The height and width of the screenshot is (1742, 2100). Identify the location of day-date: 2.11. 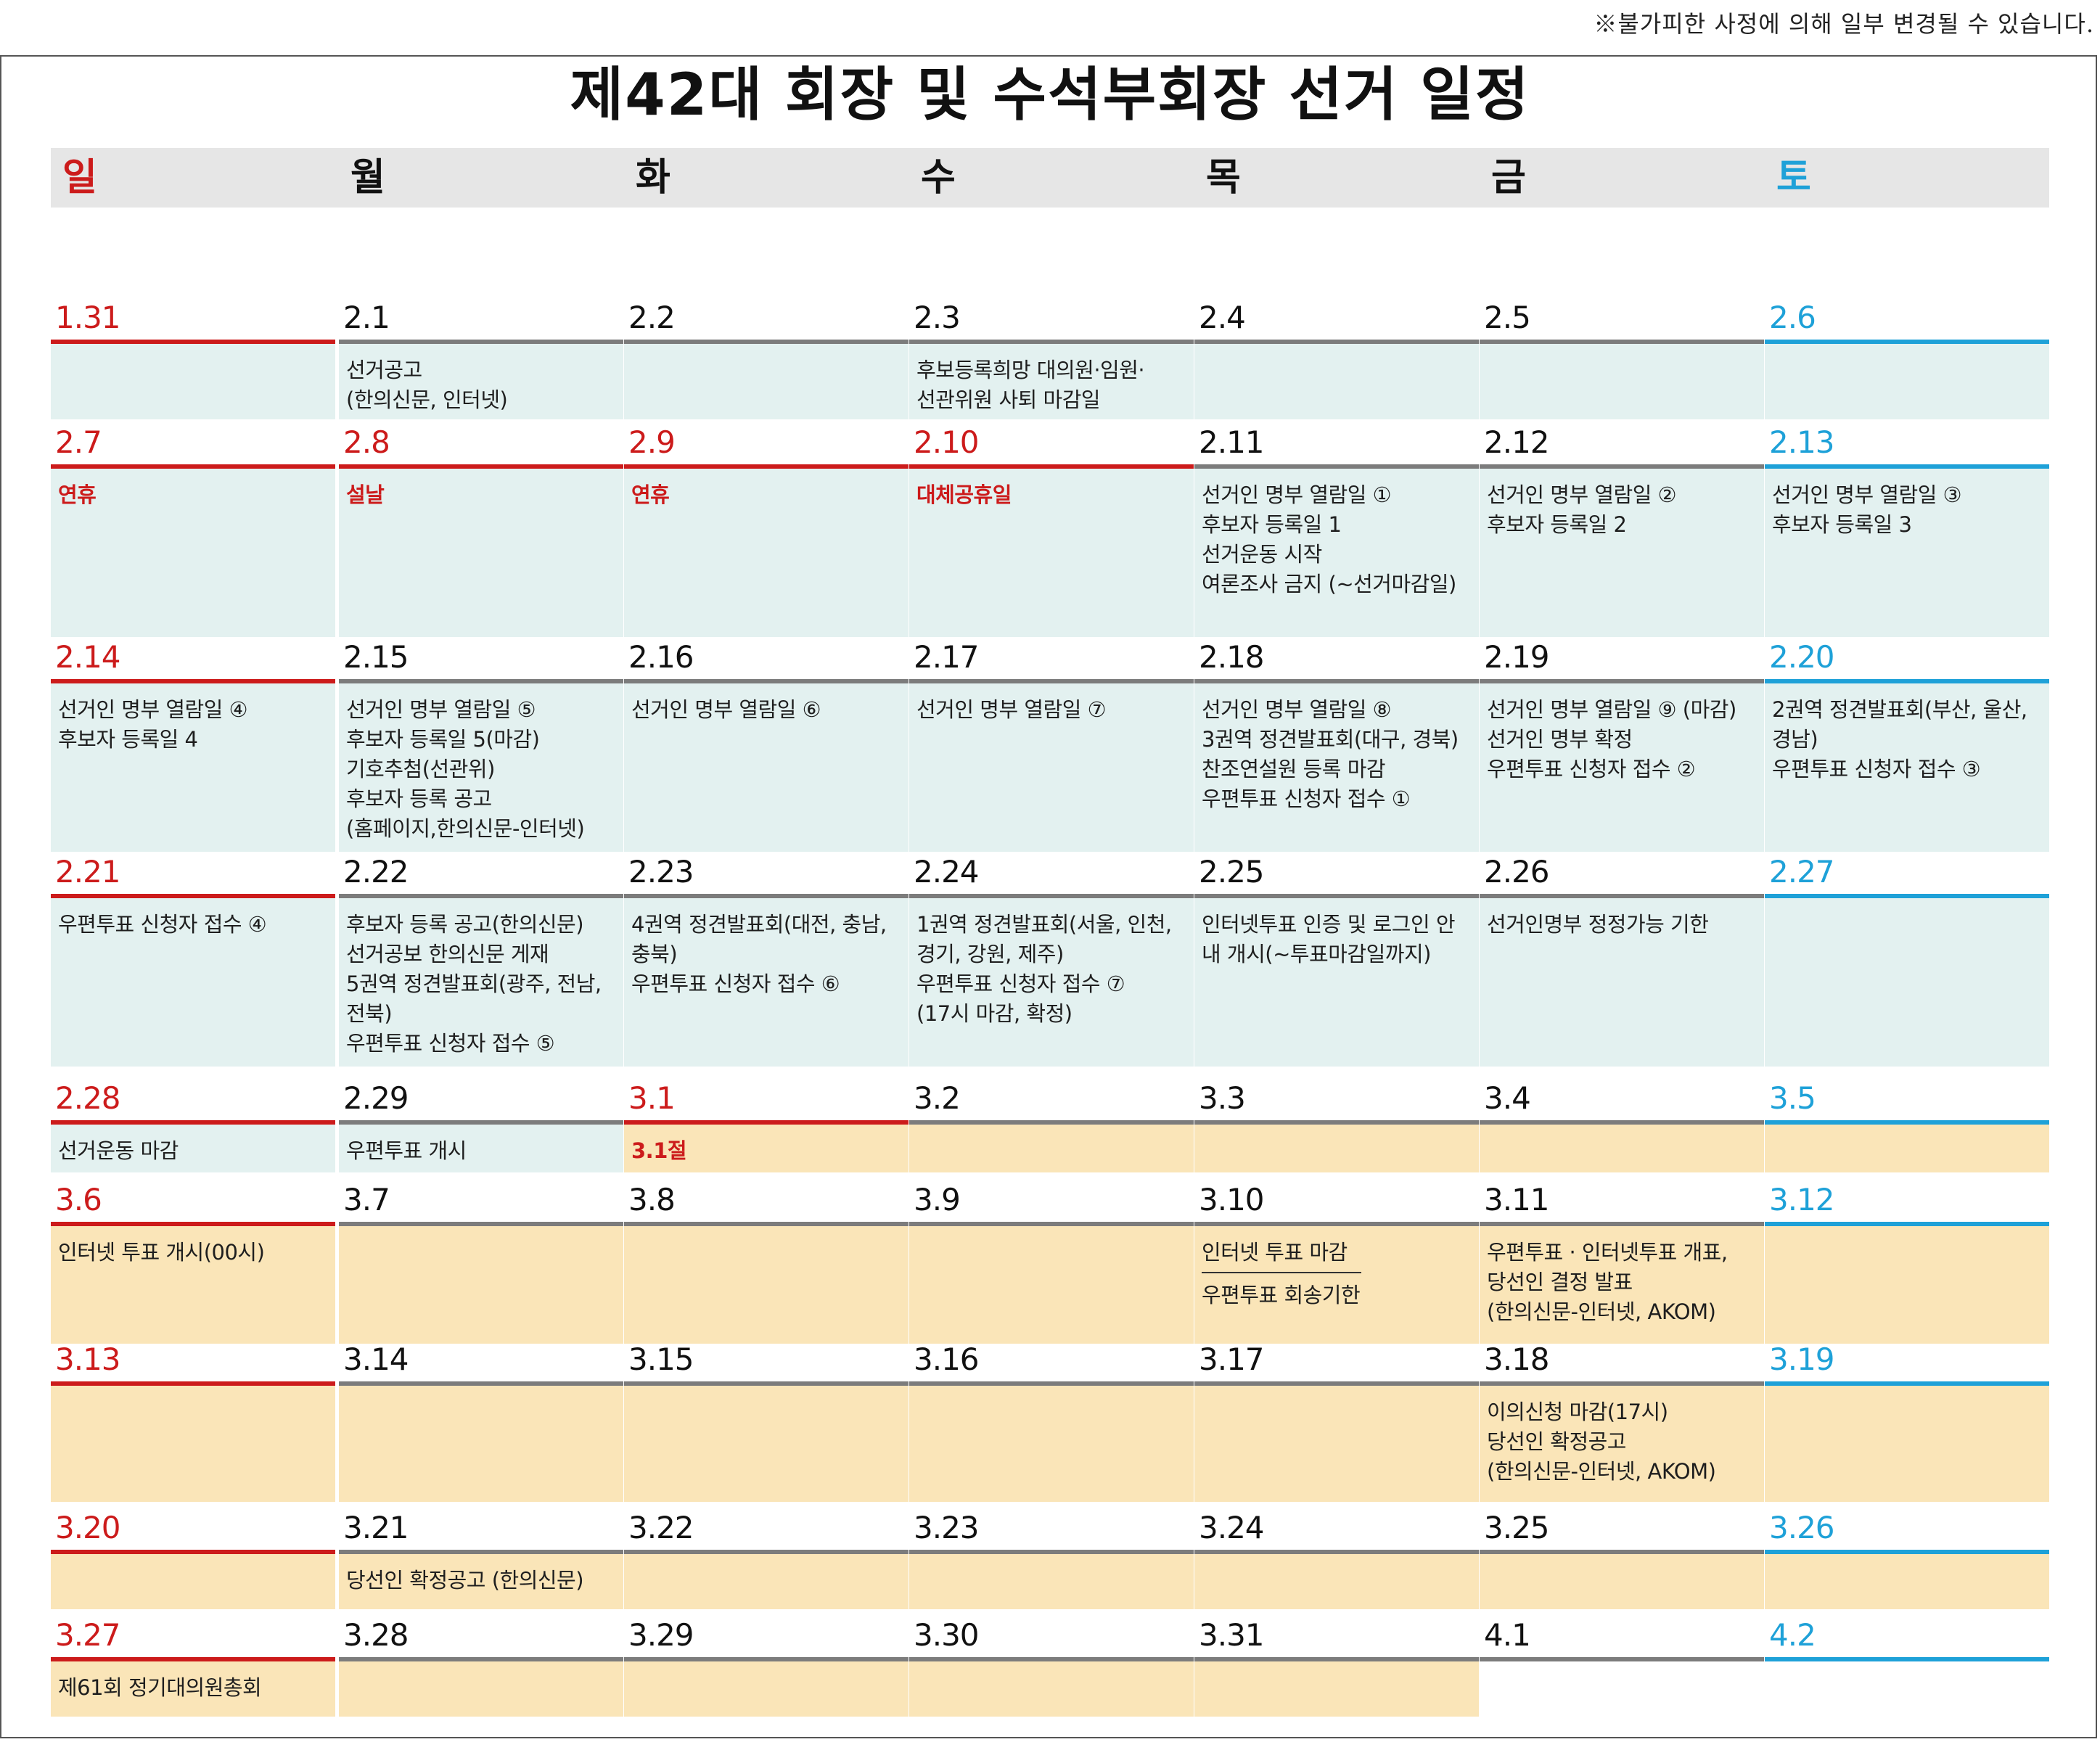
(1232, 442).